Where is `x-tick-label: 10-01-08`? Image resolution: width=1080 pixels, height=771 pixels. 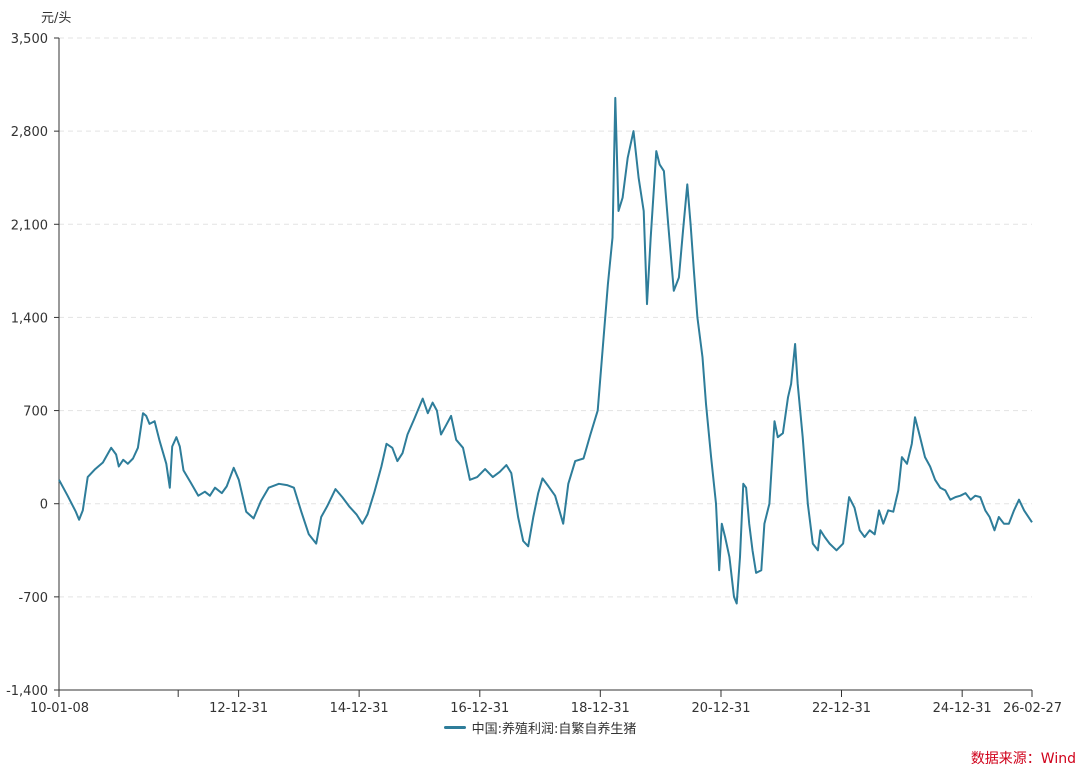
x-tick-label: 10-01-08 is located at coordinates (59, 708).